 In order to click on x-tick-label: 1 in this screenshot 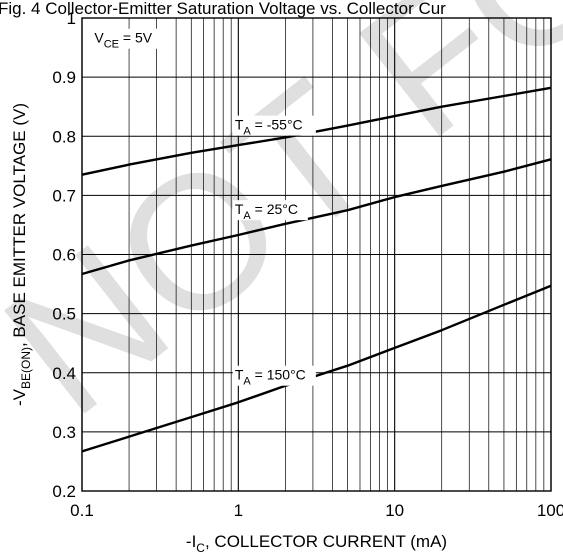, I will do `click(238, 510)`.